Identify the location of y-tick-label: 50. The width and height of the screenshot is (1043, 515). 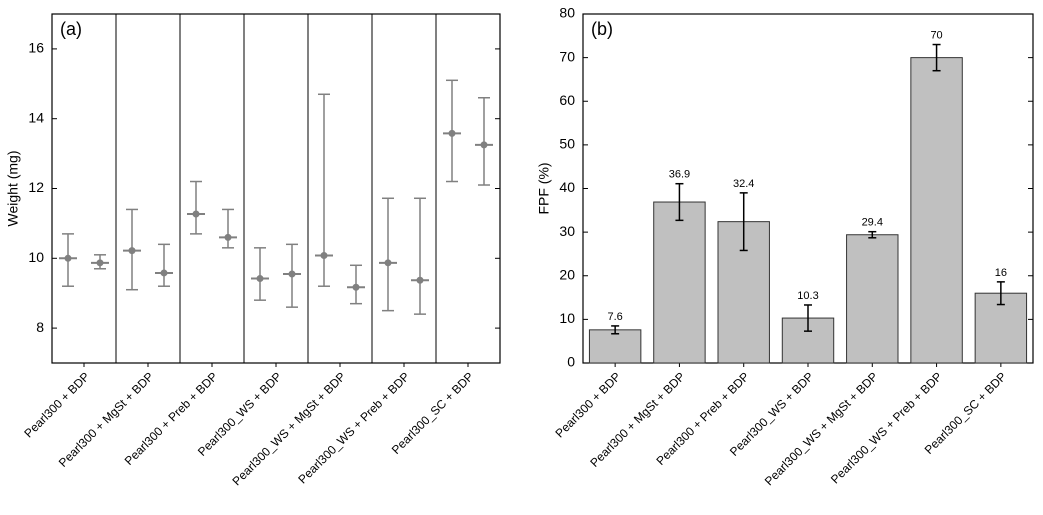
(567, 144).